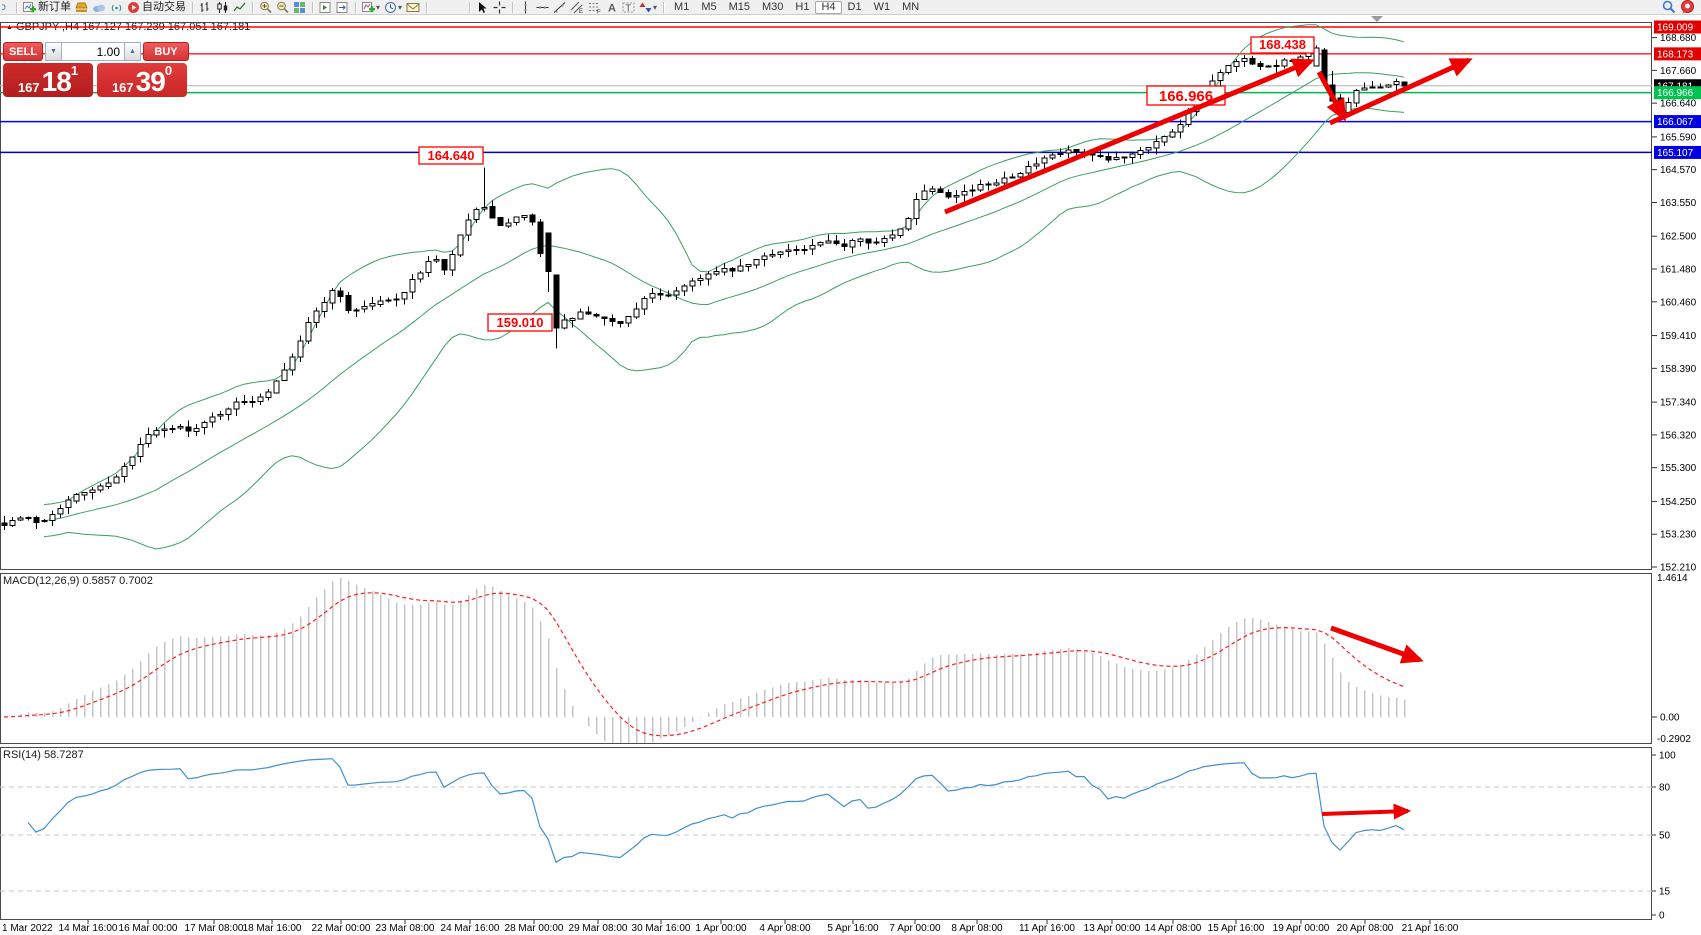 The height and width of the screenshot is (935, 1701). Describe the element at coordinates (1678, 403) in the screenshot. I see `svg-text: 157.340` at that location.